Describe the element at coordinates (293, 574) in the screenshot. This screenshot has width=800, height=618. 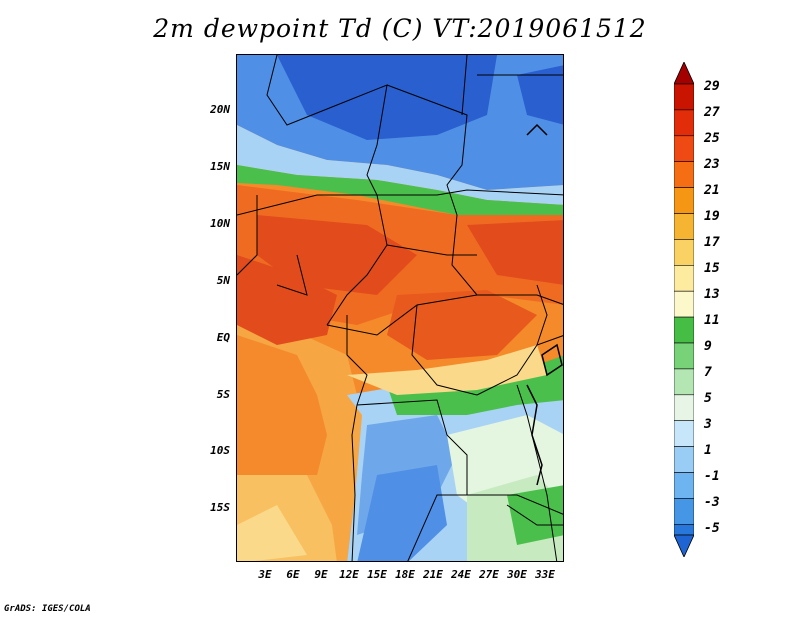
I see `lon-label-6e: 6E` at that location.